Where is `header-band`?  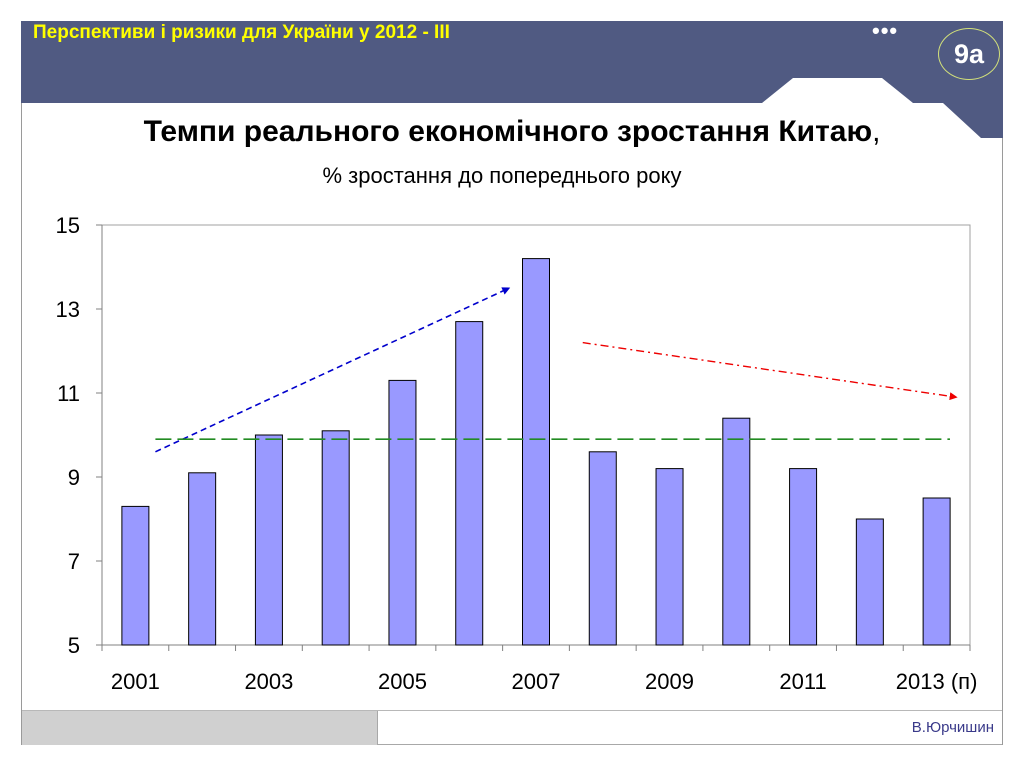 header-band is located at coordinates (512, 79).